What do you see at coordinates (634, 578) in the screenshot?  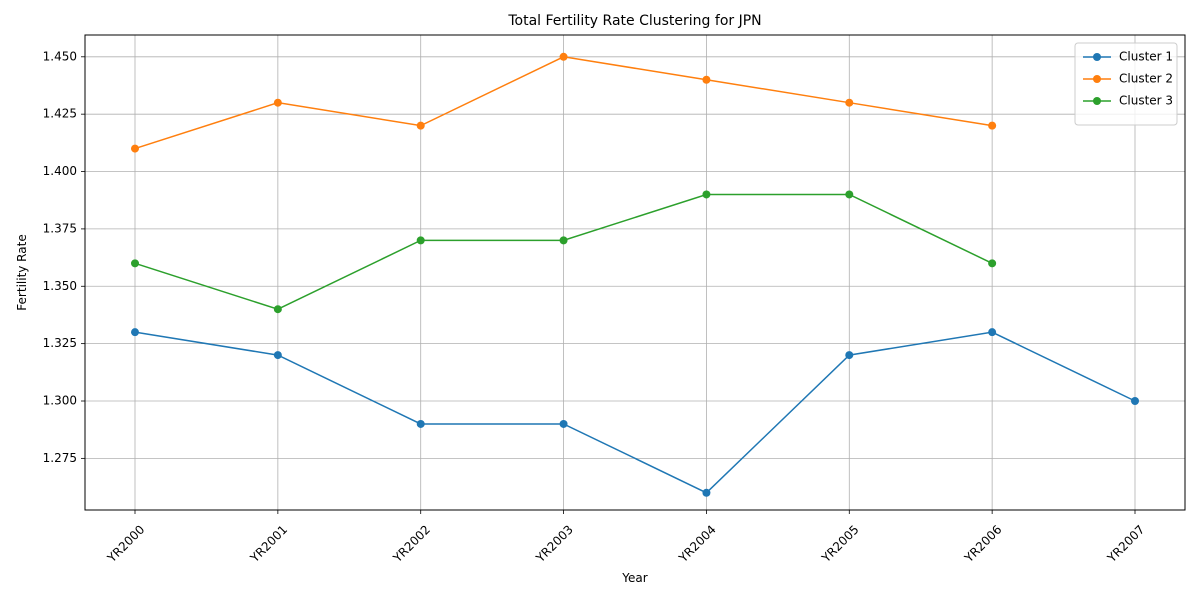 I see `x-axis-label: Year` at bounding box center [634, 578].